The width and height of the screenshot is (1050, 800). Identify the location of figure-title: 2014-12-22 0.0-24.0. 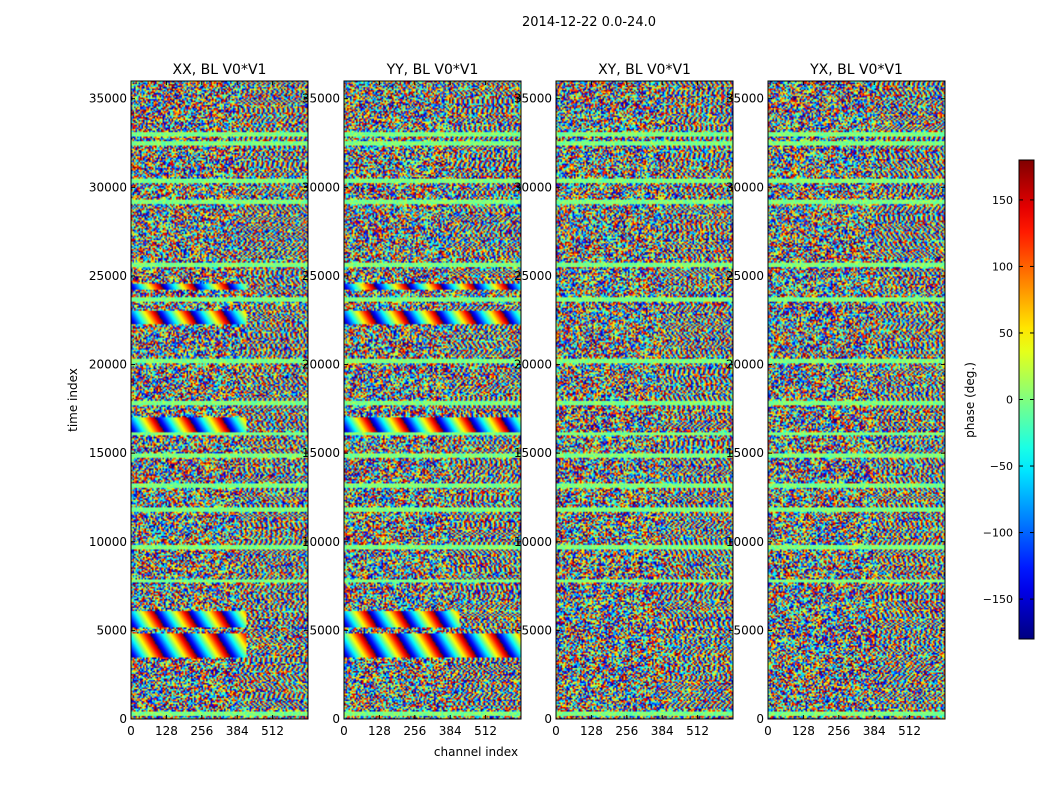
(589, 22).